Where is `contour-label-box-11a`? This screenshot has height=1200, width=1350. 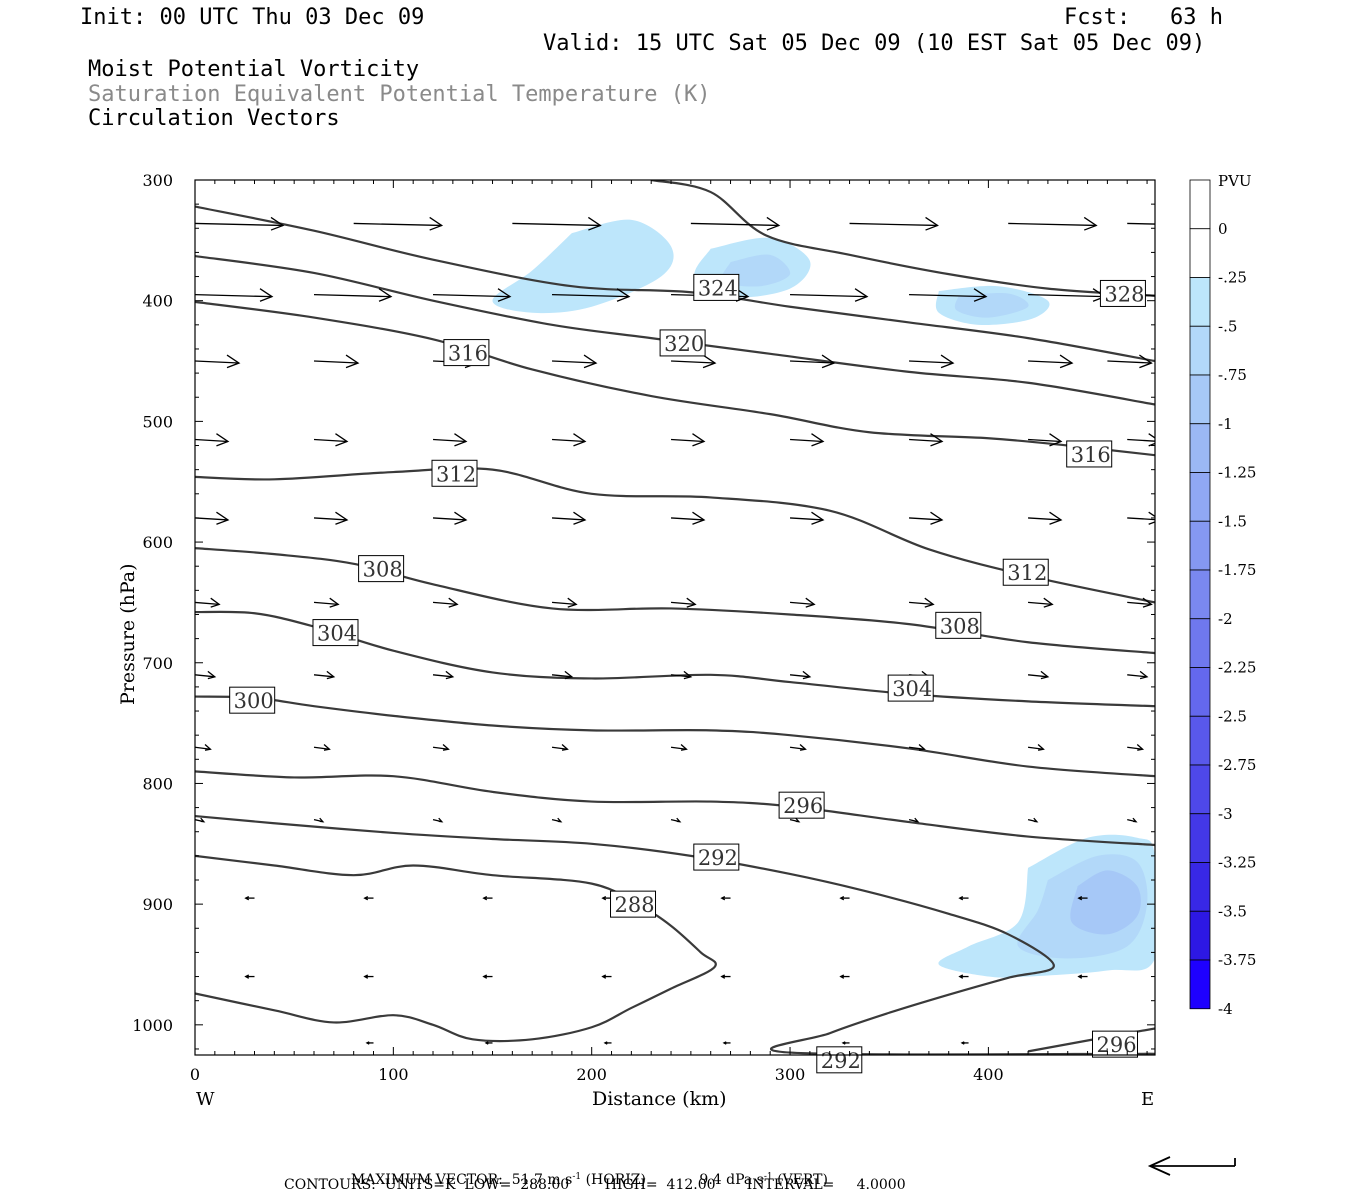 contour-label-box-11a is located at coordinates (1114, 1044).